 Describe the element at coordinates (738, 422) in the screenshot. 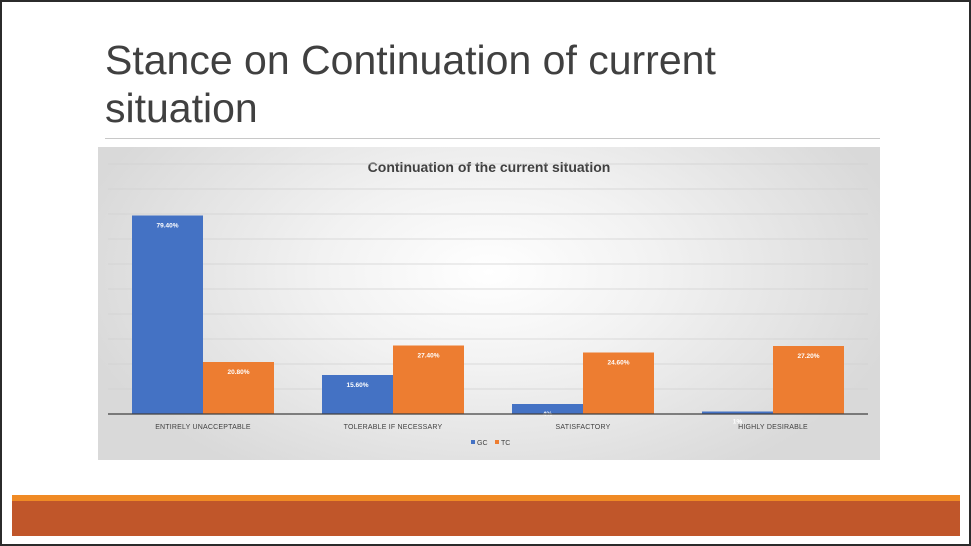

I see `data-label-gc-4: 1%` at that location.